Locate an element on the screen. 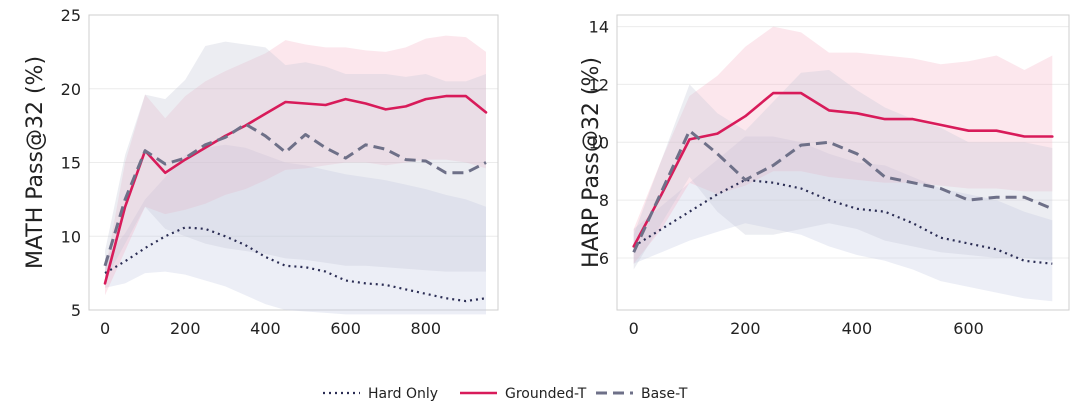 The height and width of the screenshot is (415, 1080). legend-label-base-t: Base-T is located at coordinates (664, 394).